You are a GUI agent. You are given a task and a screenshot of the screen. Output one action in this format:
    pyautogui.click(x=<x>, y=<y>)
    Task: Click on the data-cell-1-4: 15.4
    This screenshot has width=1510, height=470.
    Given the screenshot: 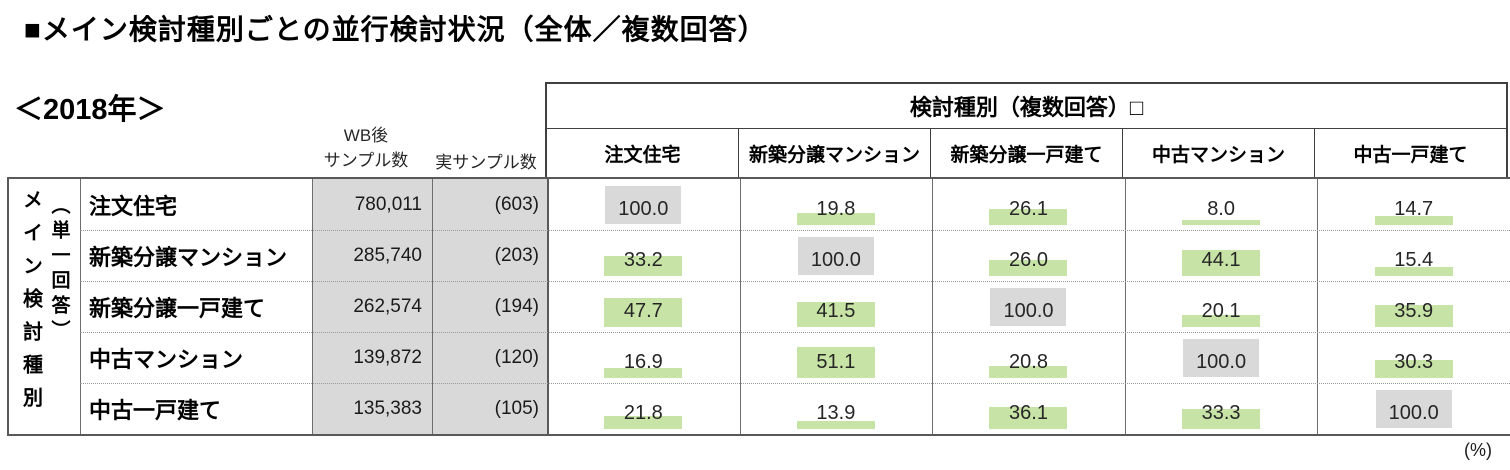 What is the action you would take?
    pyautogui.click(x=1413, y=255)
    